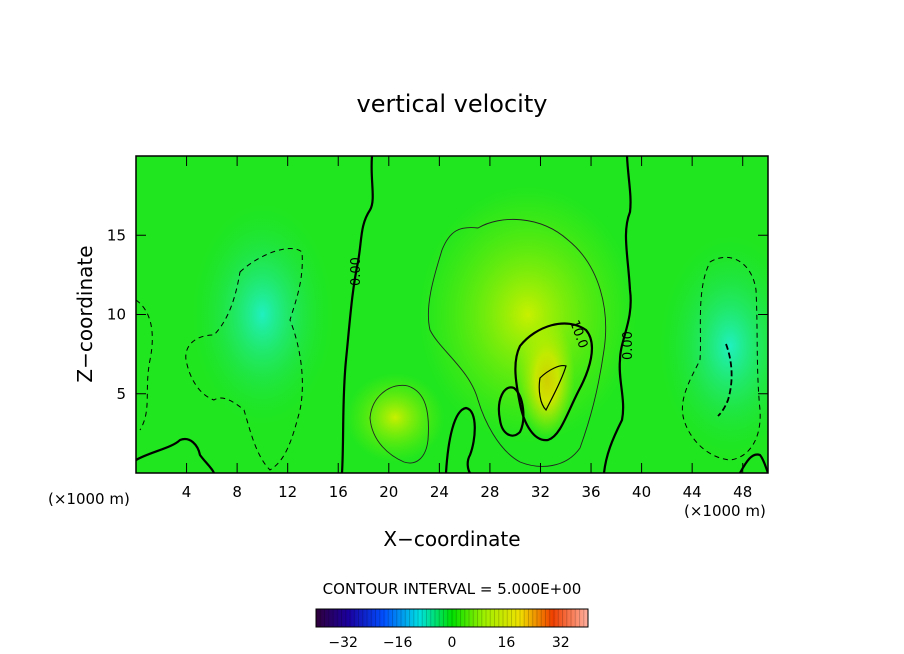 This screenshot has width=904, height=654. Describe the element at coordinates (489, 492) in the screenshot. I see `x-tick-label: 28` at that location.